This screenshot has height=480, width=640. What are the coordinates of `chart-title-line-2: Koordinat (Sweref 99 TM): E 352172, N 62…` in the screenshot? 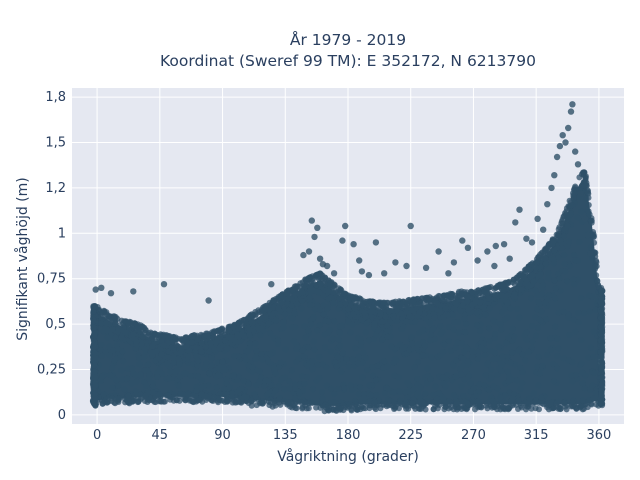 It's located at (348, 61).